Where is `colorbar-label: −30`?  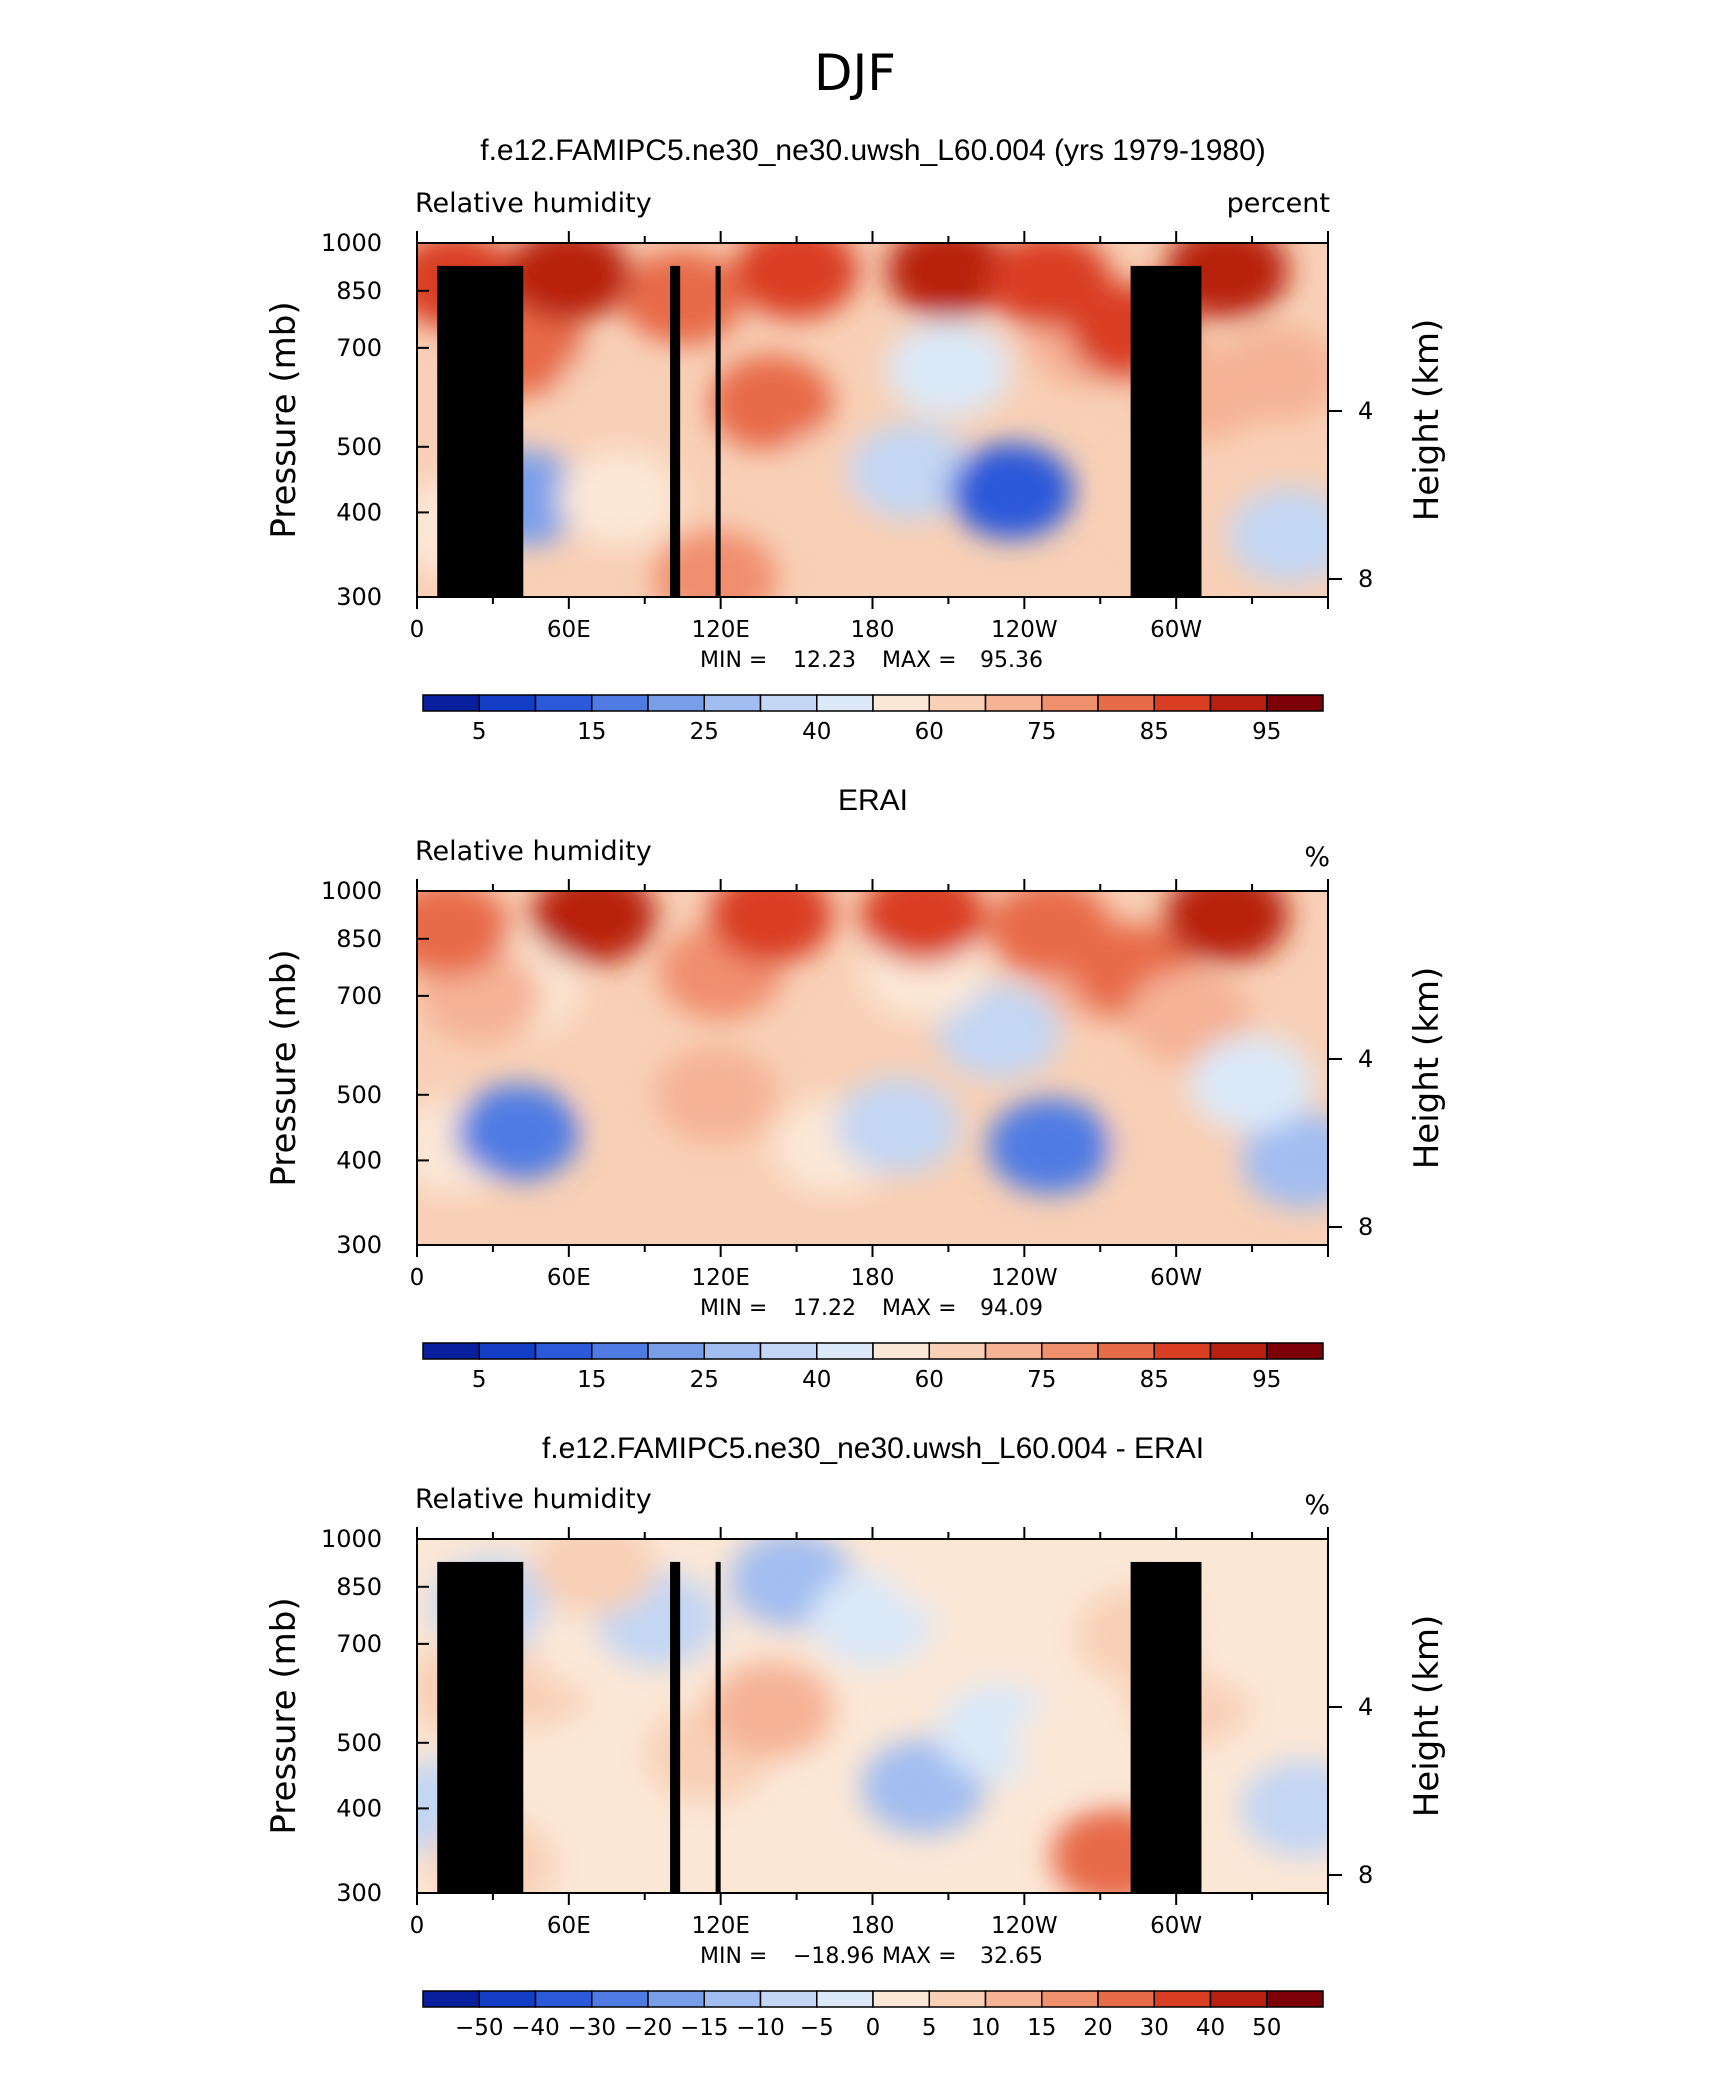
colorbar-label: −30 is located at coordinates (591, 2028).